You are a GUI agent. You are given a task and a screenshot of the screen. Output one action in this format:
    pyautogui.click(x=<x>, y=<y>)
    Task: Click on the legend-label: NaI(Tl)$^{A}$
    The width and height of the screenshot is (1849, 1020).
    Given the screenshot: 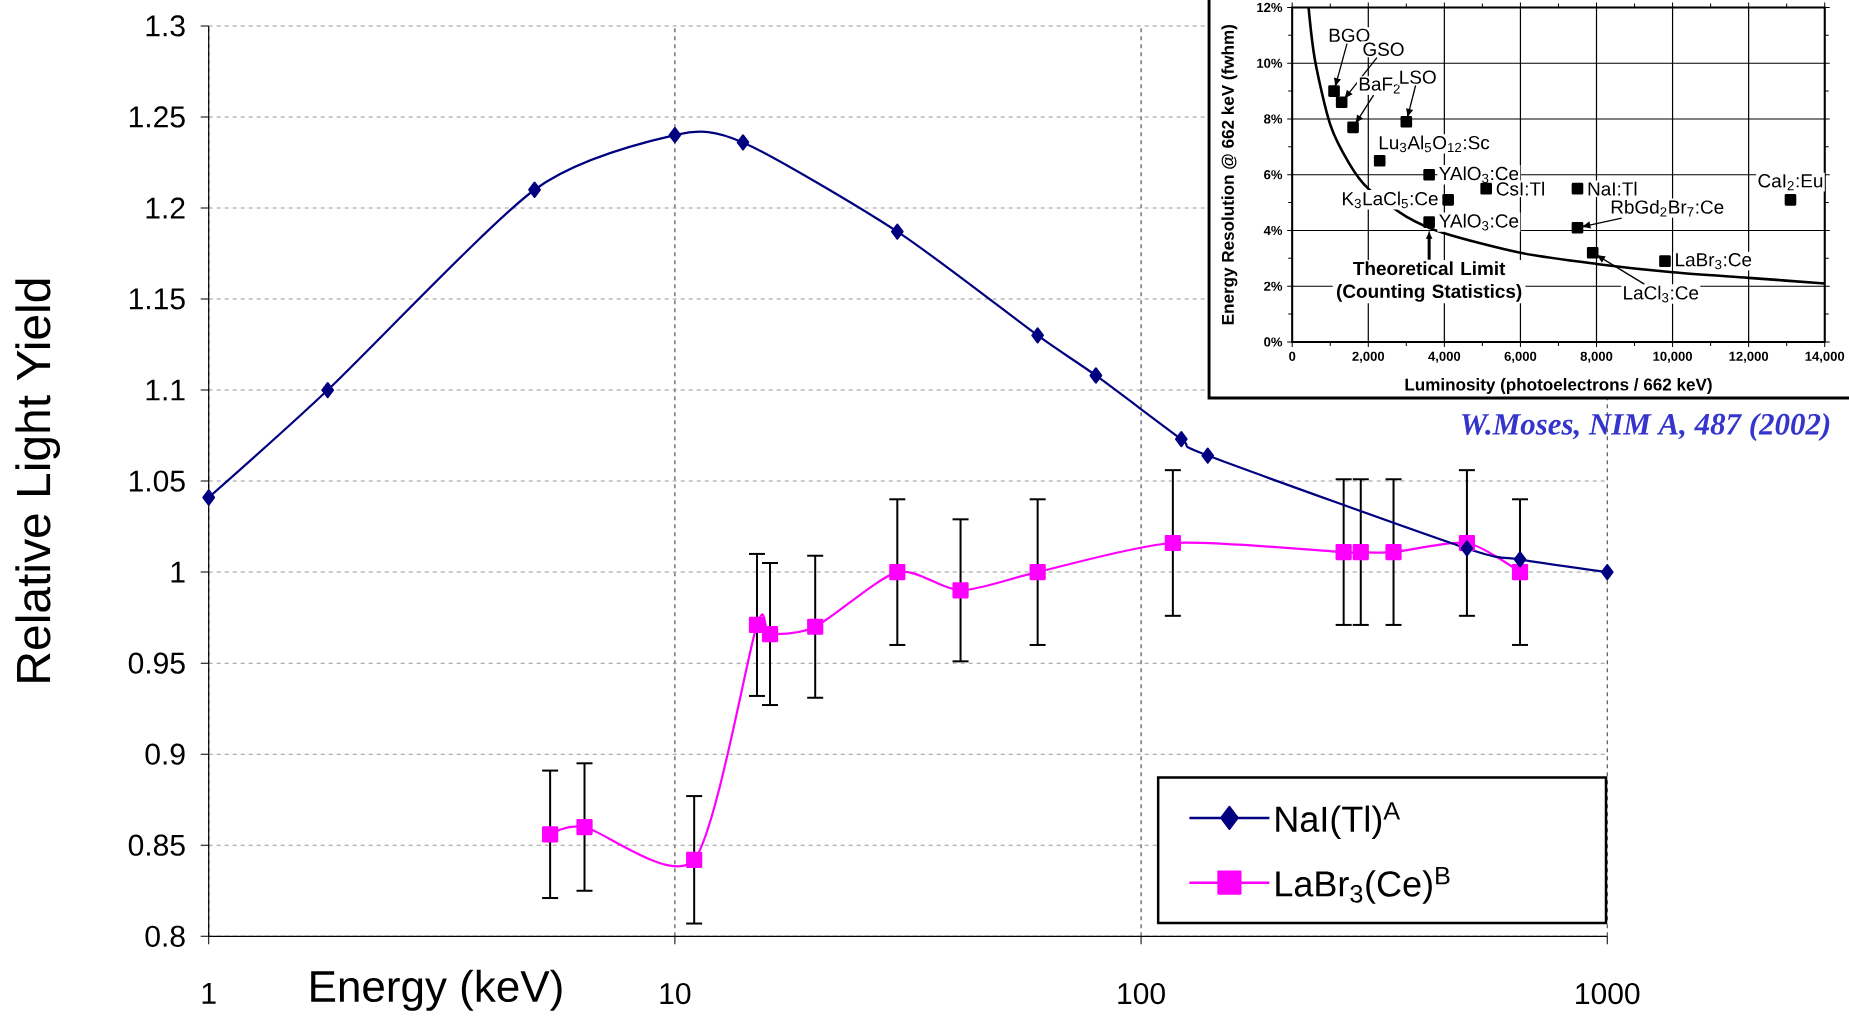 What is the action you would take?
    pyautogui.click(x=1338, y=821)
    